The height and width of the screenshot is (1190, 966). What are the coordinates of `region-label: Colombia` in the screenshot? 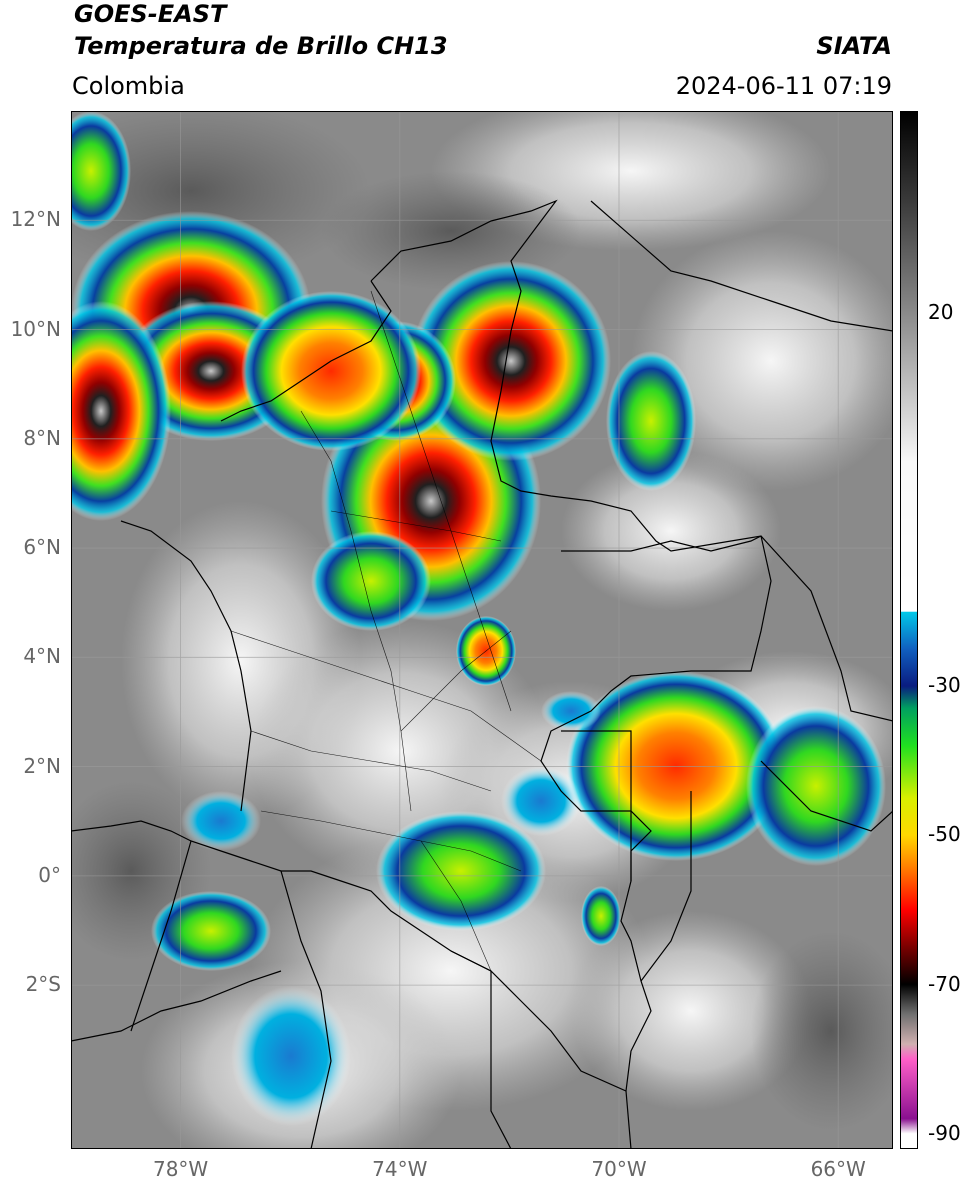 It's located at (128, 86).